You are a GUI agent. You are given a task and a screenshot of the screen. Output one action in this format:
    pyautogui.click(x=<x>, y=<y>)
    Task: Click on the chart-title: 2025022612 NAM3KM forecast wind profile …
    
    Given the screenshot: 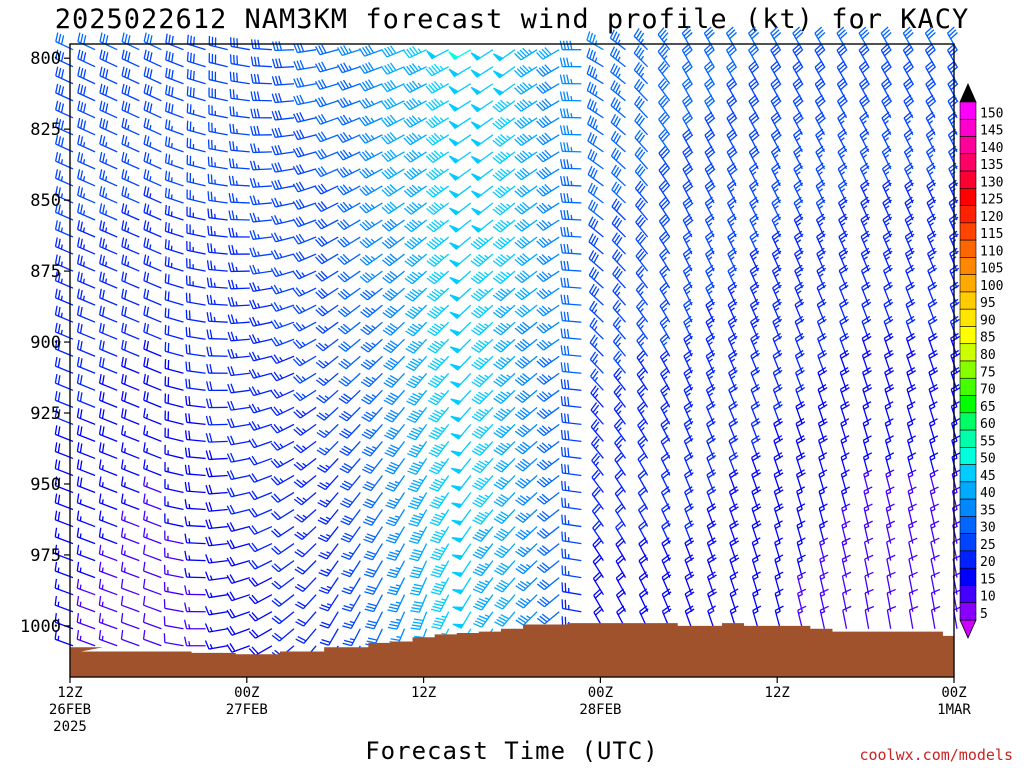 What is the action you would take?
    pyautogui.click(x=512, y=19)
    